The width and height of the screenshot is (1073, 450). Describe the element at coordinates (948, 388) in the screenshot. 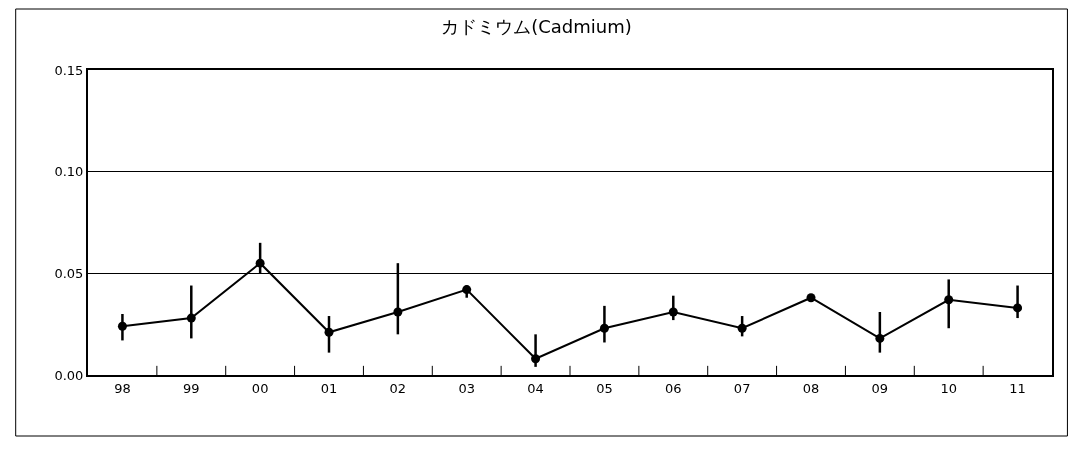

I see `x-tick-label: 10` at that location.